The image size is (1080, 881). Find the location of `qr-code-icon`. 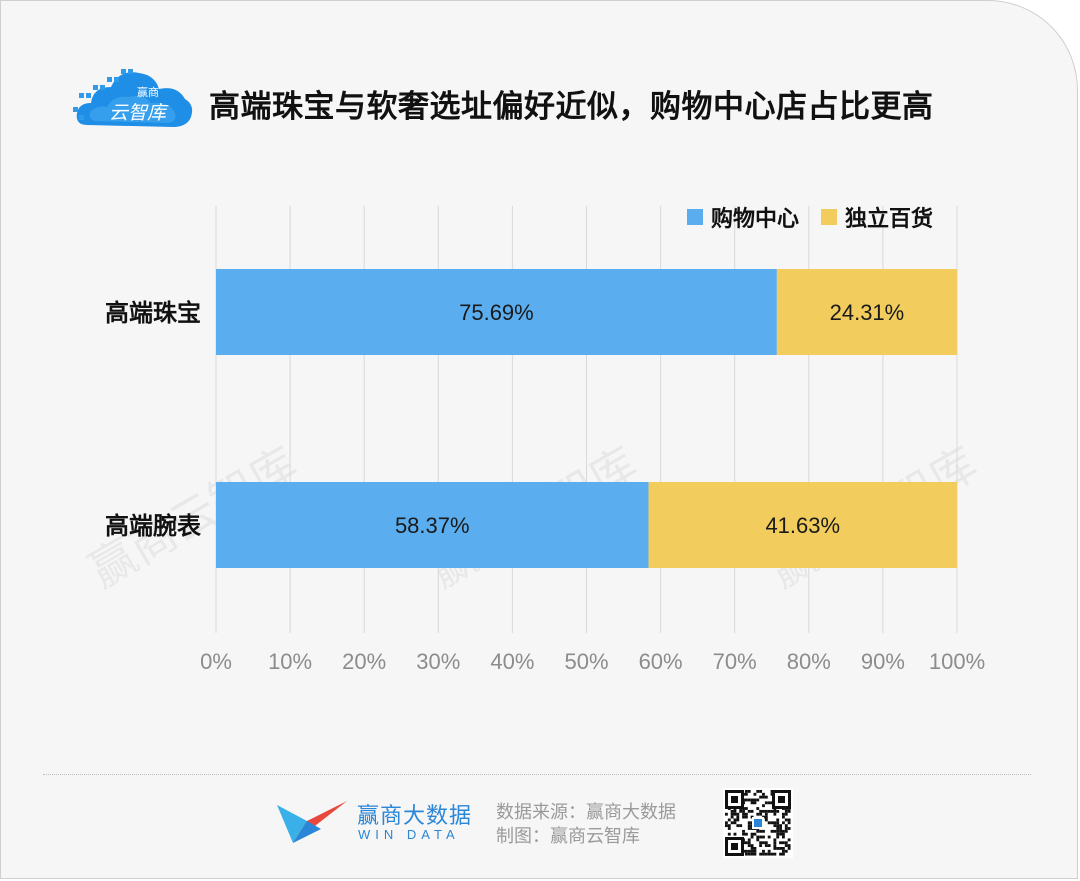

qr-code-icon is located at coordinates (758, 823).